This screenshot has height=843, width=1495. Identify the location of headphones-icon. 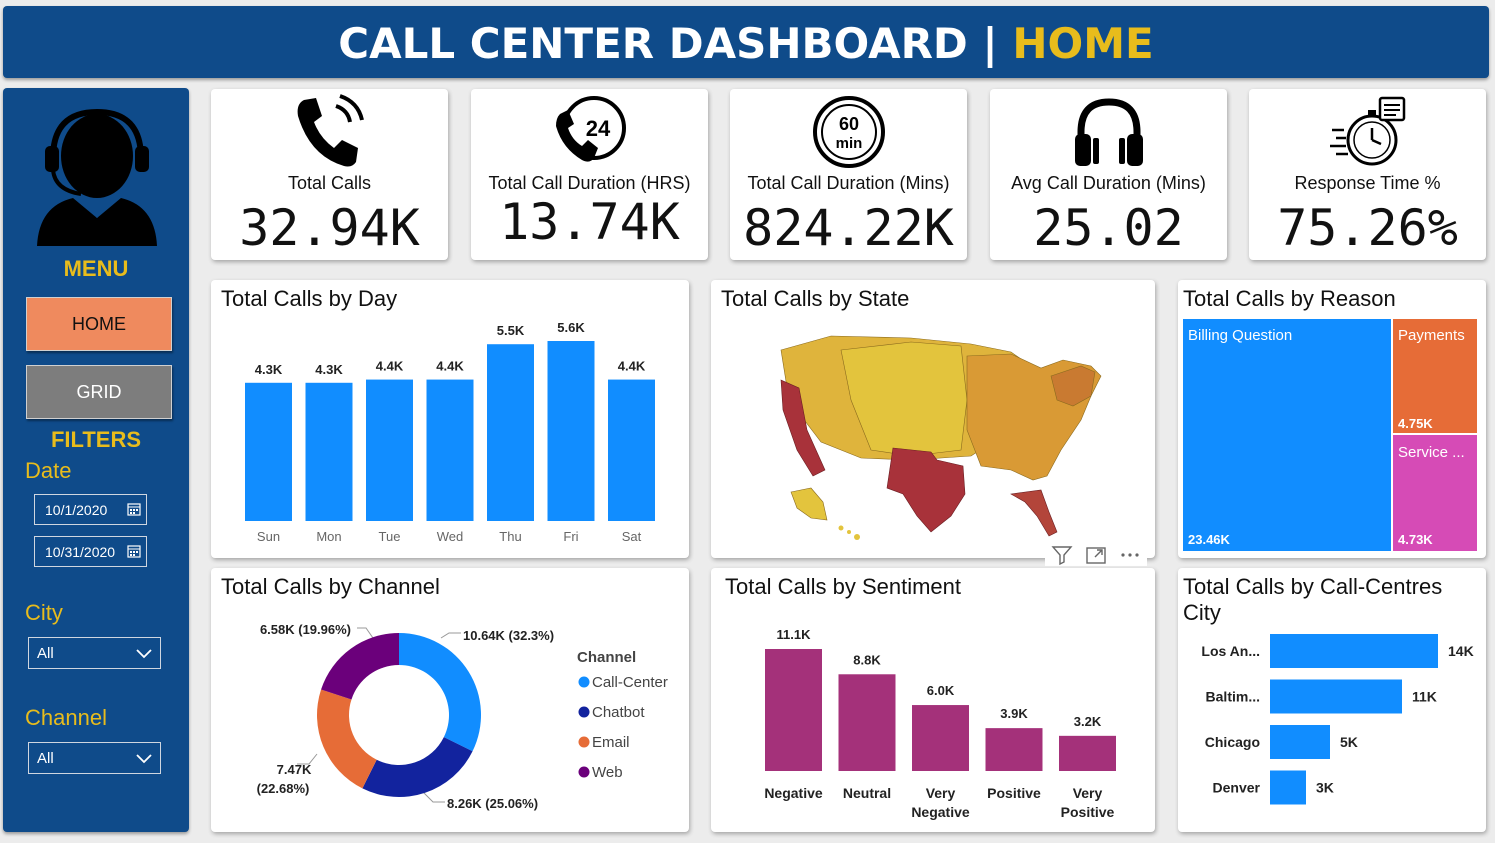
(1108, 132).